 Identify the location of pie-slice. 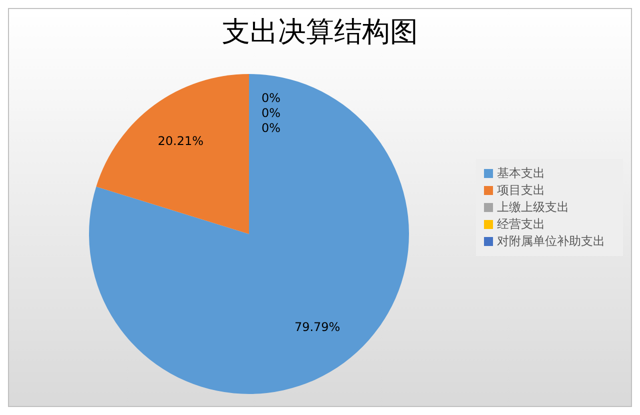
(172, 154).